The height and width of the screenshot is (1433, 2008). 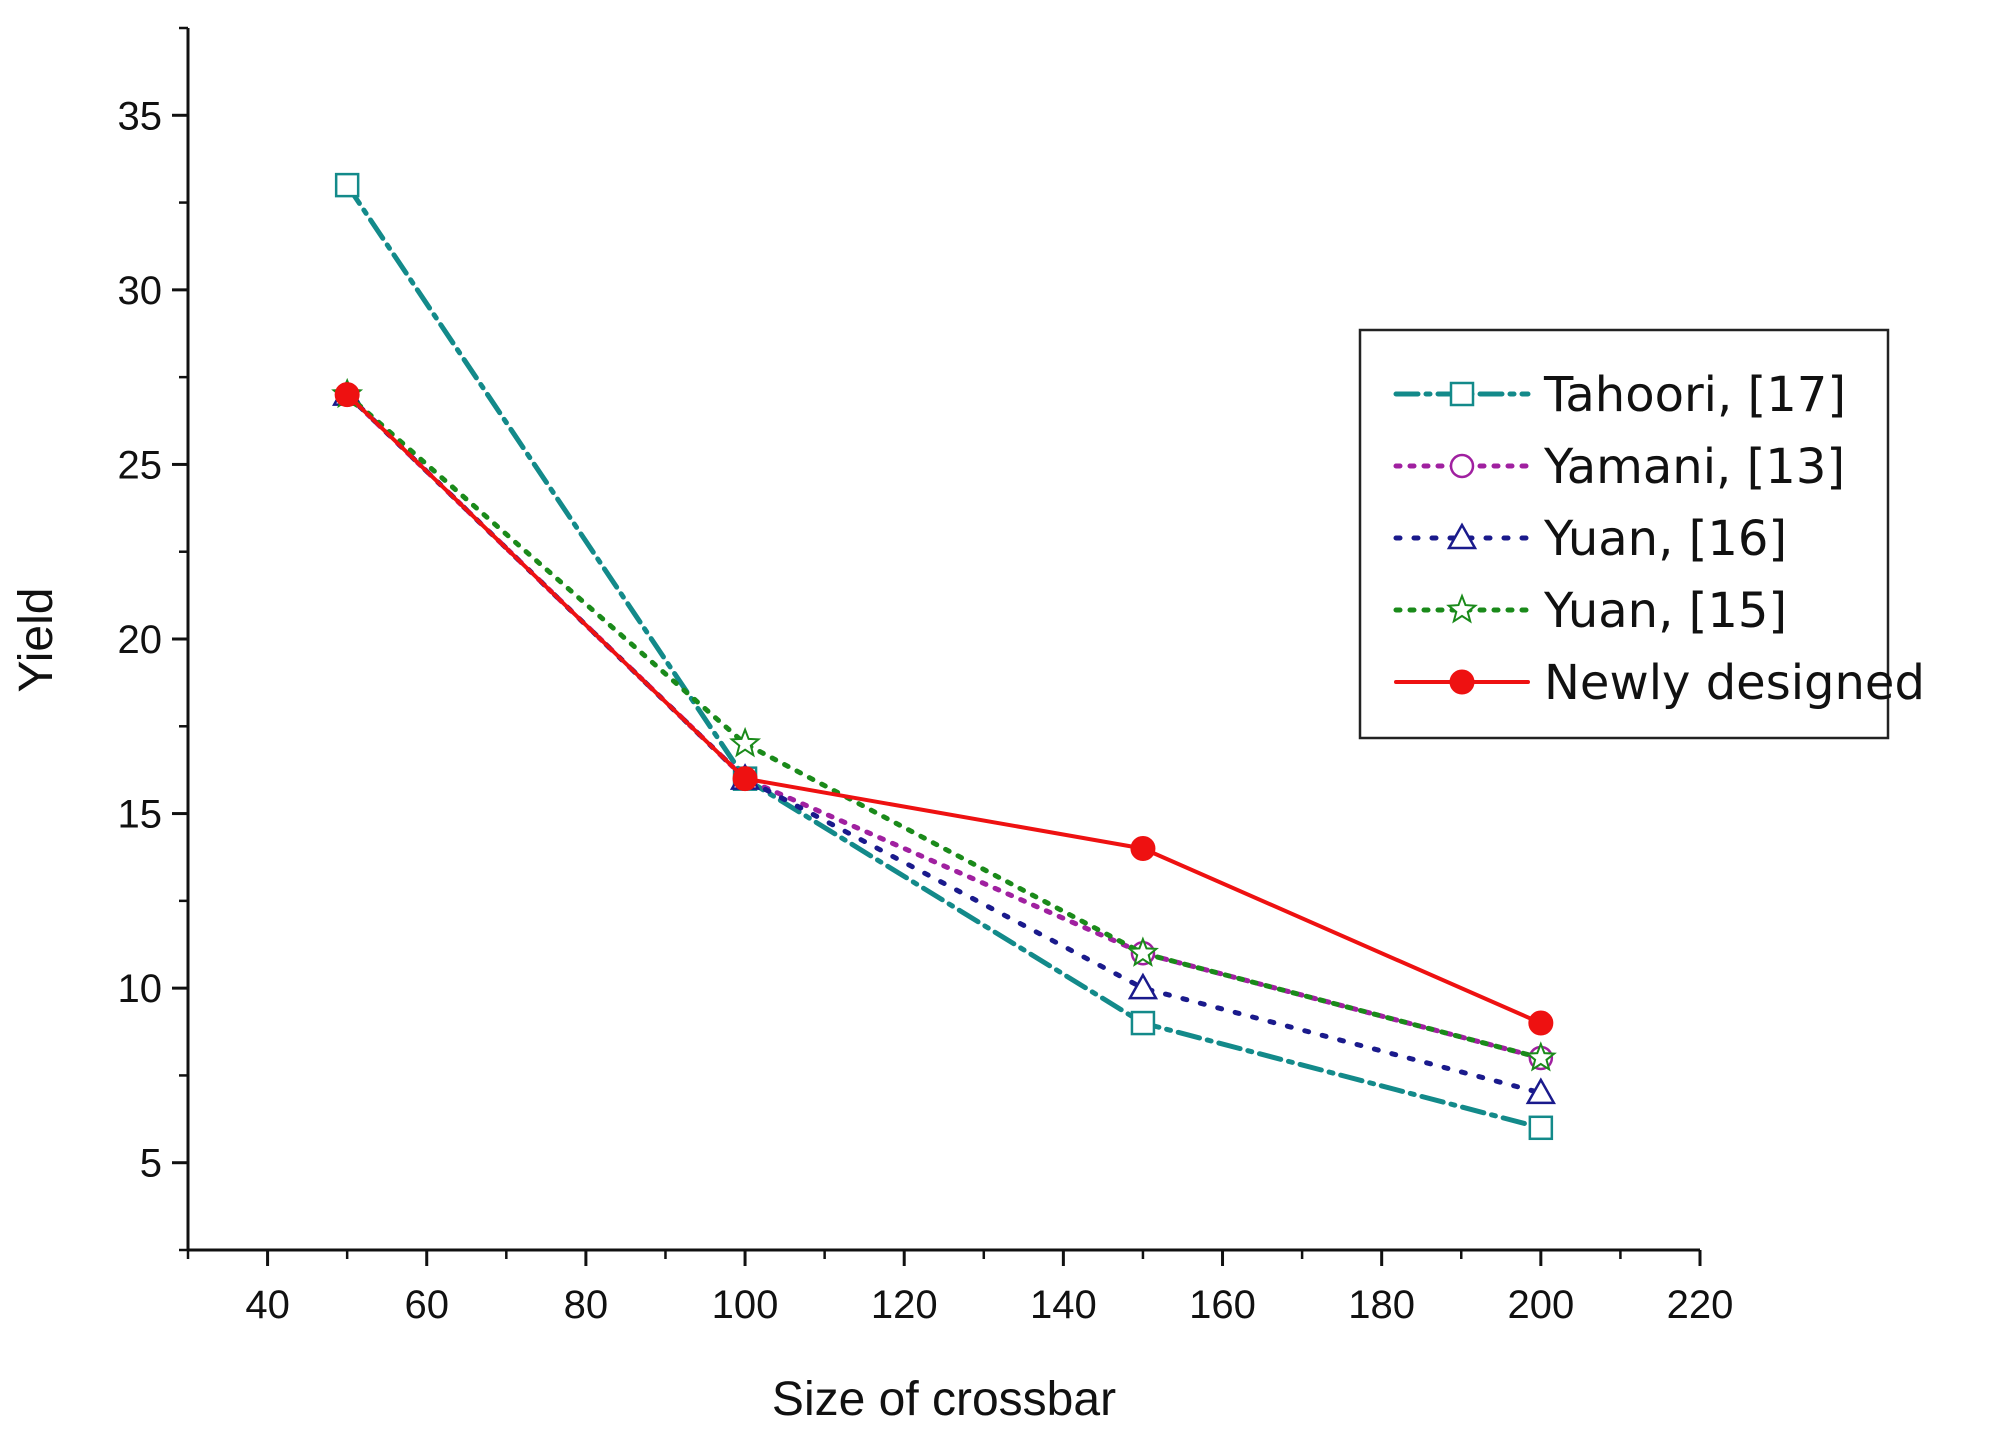 I want to click on legend-label: Tahoori, [17], so click(x=1694, y=395).